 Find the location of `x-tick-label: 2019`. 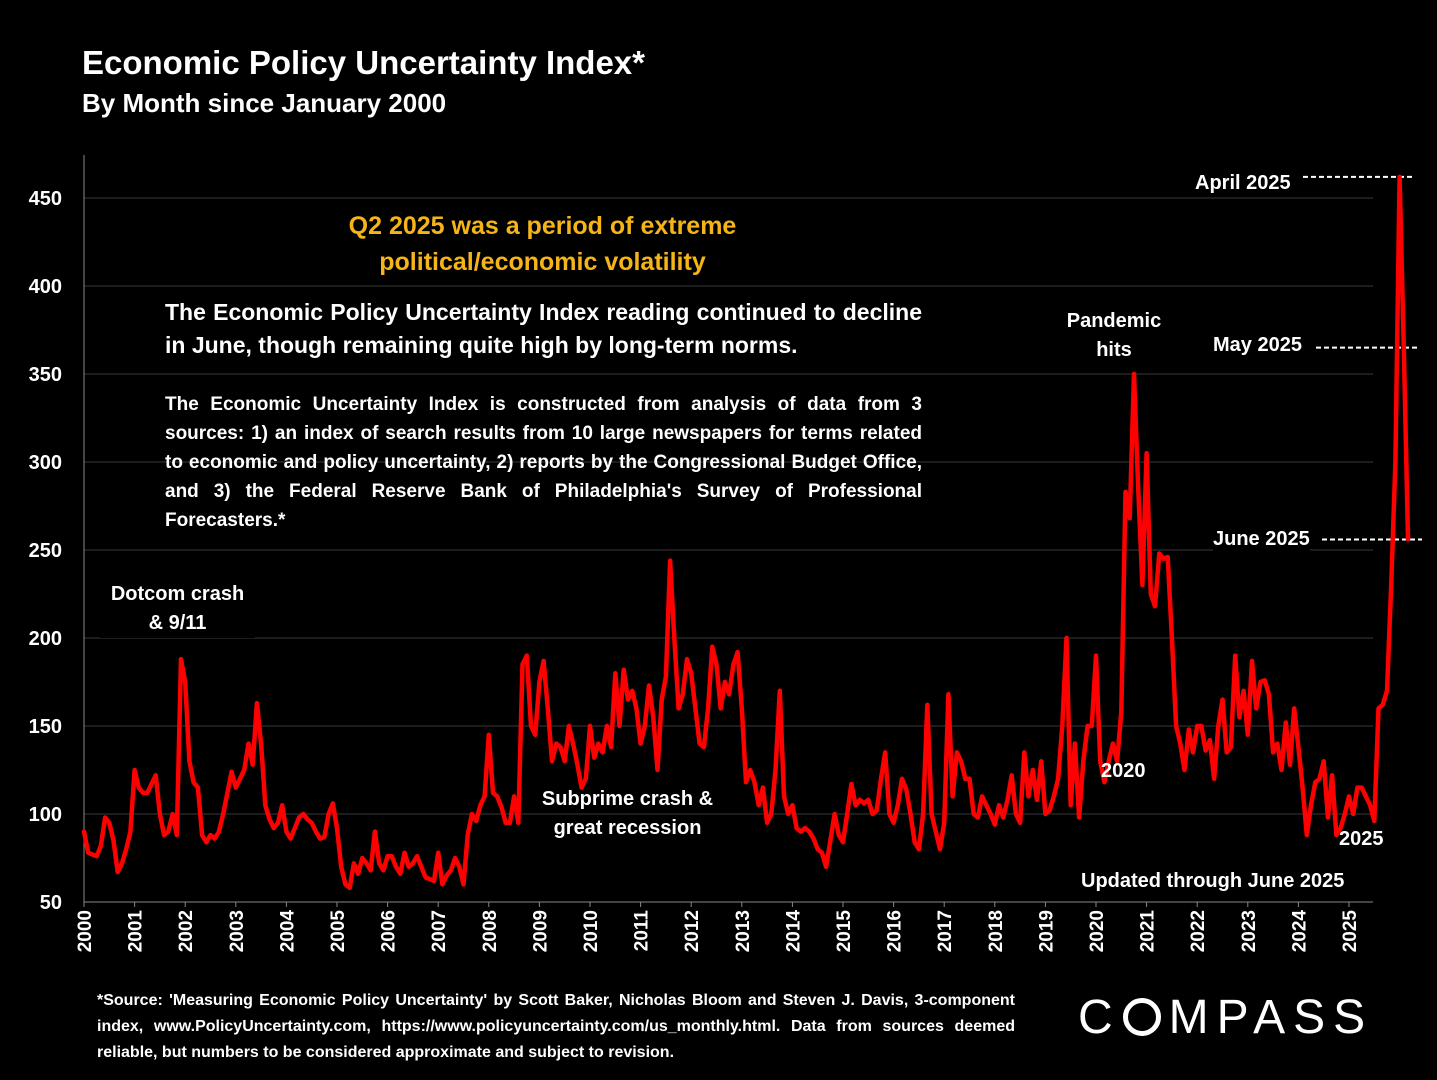

x-tick-label: 2019 is located at coordinates (1046, 931).